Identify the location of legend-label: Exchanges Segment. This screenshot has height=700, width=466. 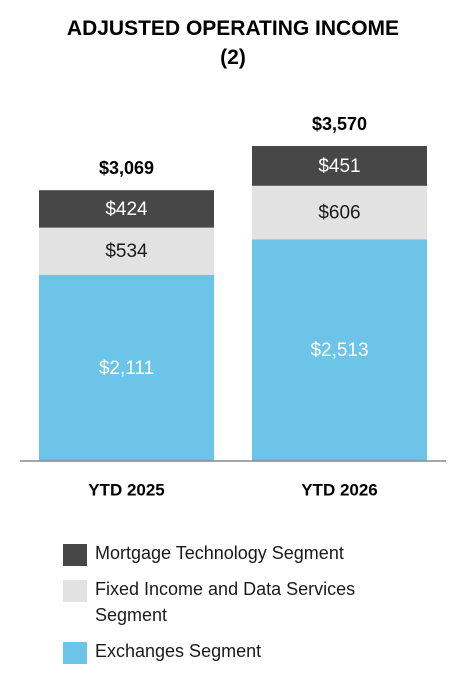
(178, 651).